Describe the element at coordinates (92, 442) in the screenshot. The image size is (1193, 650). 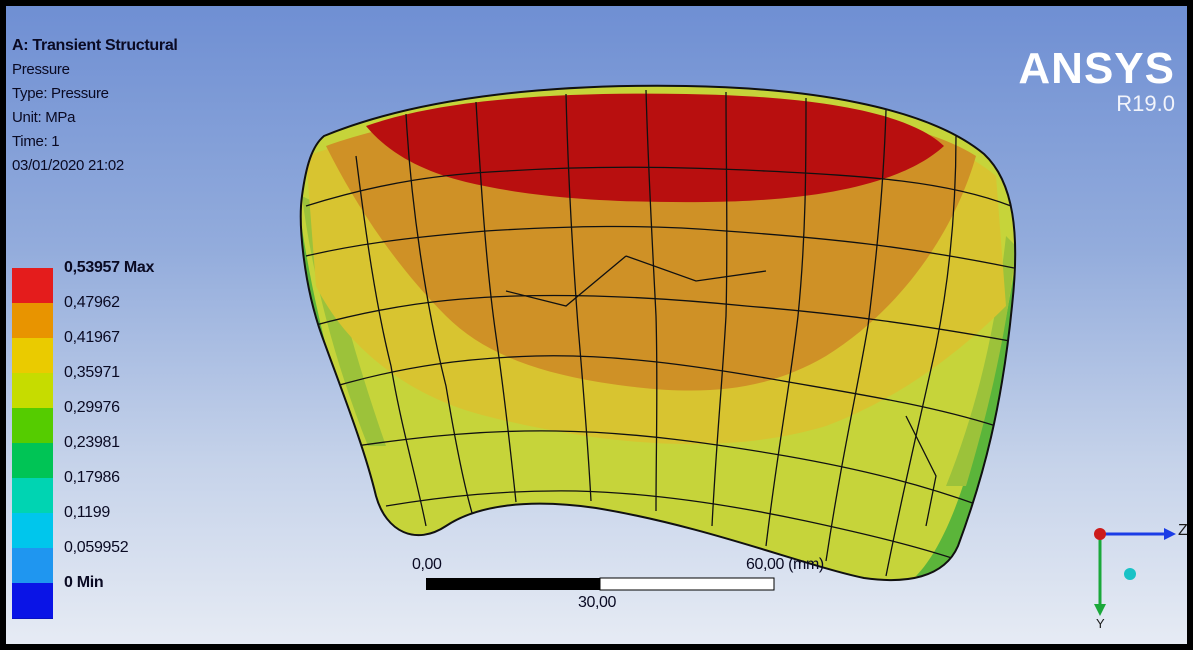
I see `legend-value-label: 0,23981` at that location.